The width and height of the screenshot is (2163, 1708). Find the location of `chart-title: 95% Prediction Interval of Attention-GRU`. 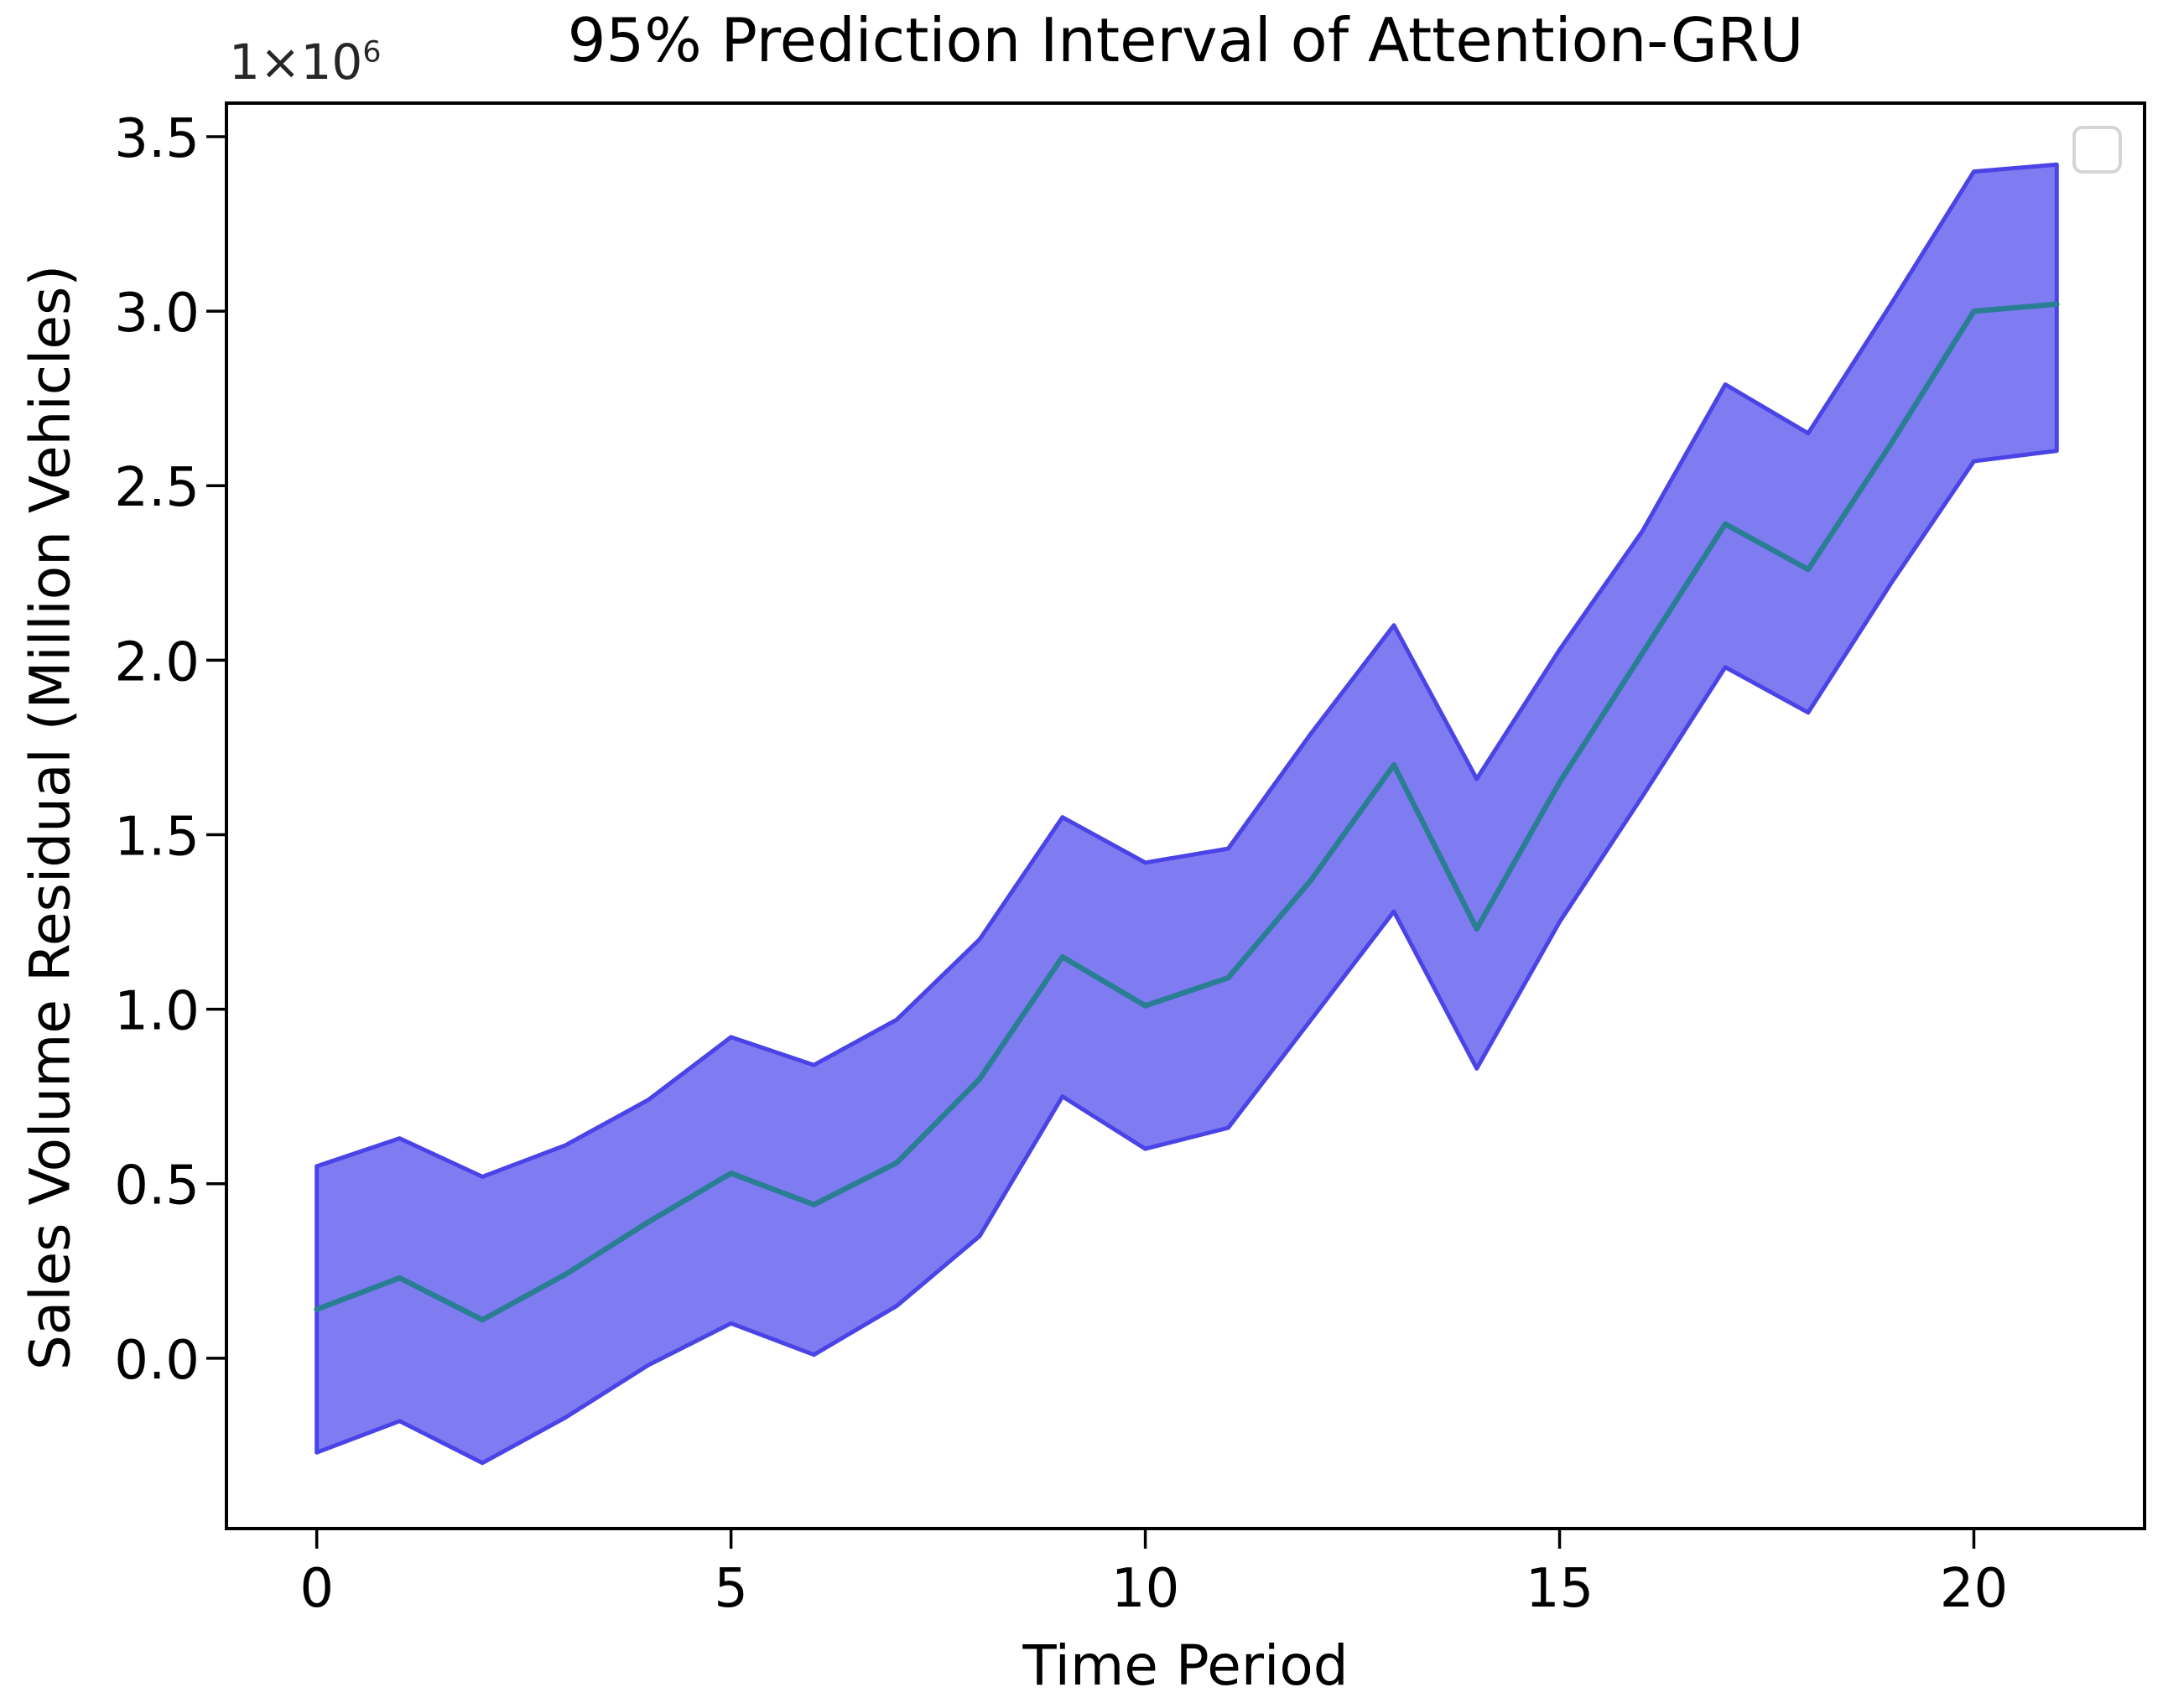

chart-title: 95% Prediction Interval of Attention-GRU is located at coordinates (1186, 40).